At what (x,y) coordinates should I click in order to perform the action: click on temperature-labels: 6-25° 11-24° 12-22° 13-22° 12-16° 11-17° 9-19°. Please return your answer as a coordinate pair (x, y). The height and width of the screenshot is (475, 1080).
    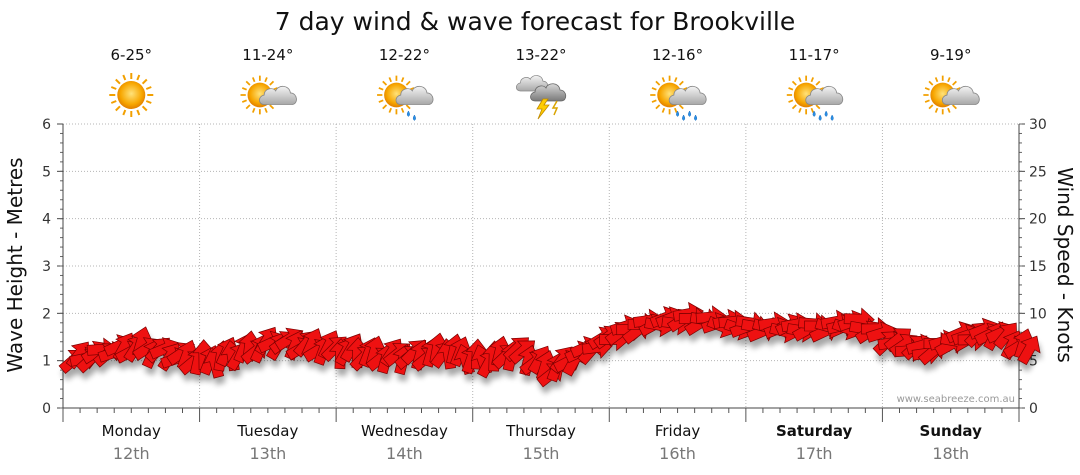
    Looking at the image, I should click on (541, 55).